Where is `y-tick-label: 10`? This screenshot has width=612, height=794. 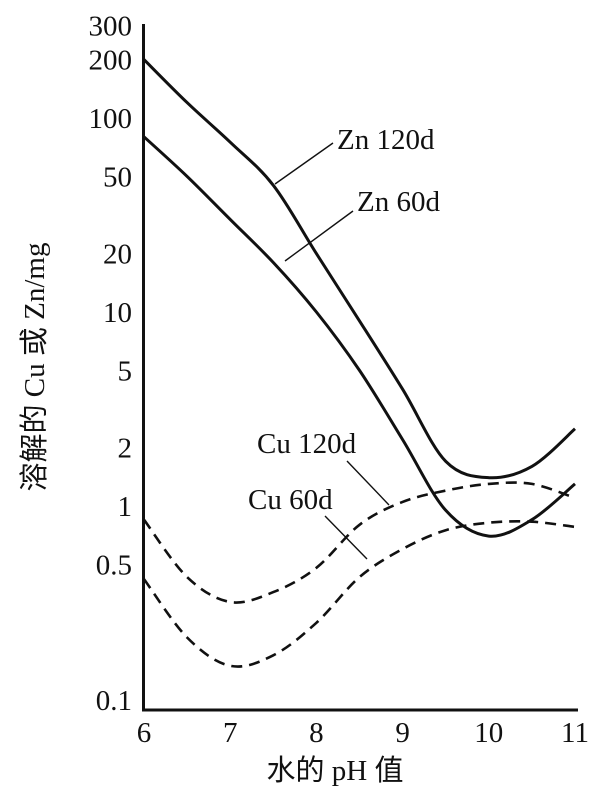
y-tick-label: 10 is located at coordinates (117, 313).